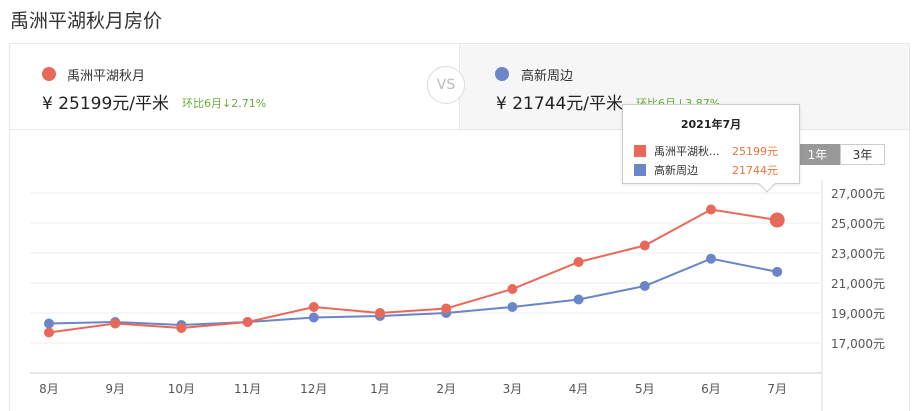 The width and height of the screenshot is (919, 411). I want to click on x-tick-label: 1月, so click(380, 389).